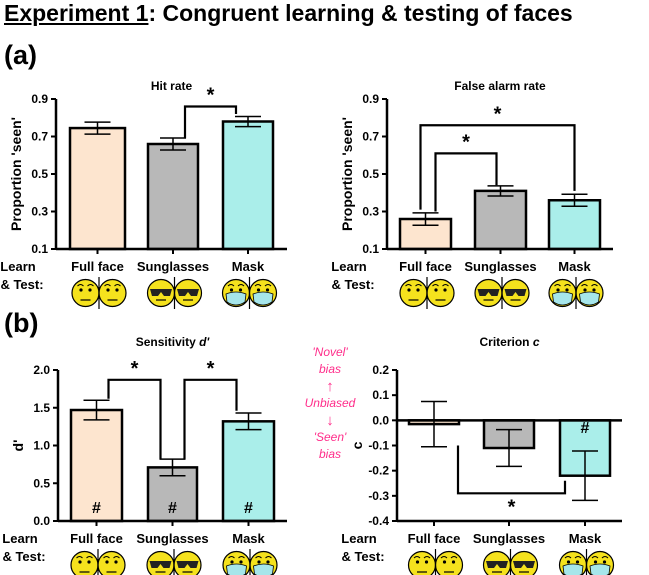 This screenshot has width=649, height=575. What do you see at coordinates (173, 342) in the screenshot?
I see `chart-title: Sensitivity d'` at bounding box center [173, 342].